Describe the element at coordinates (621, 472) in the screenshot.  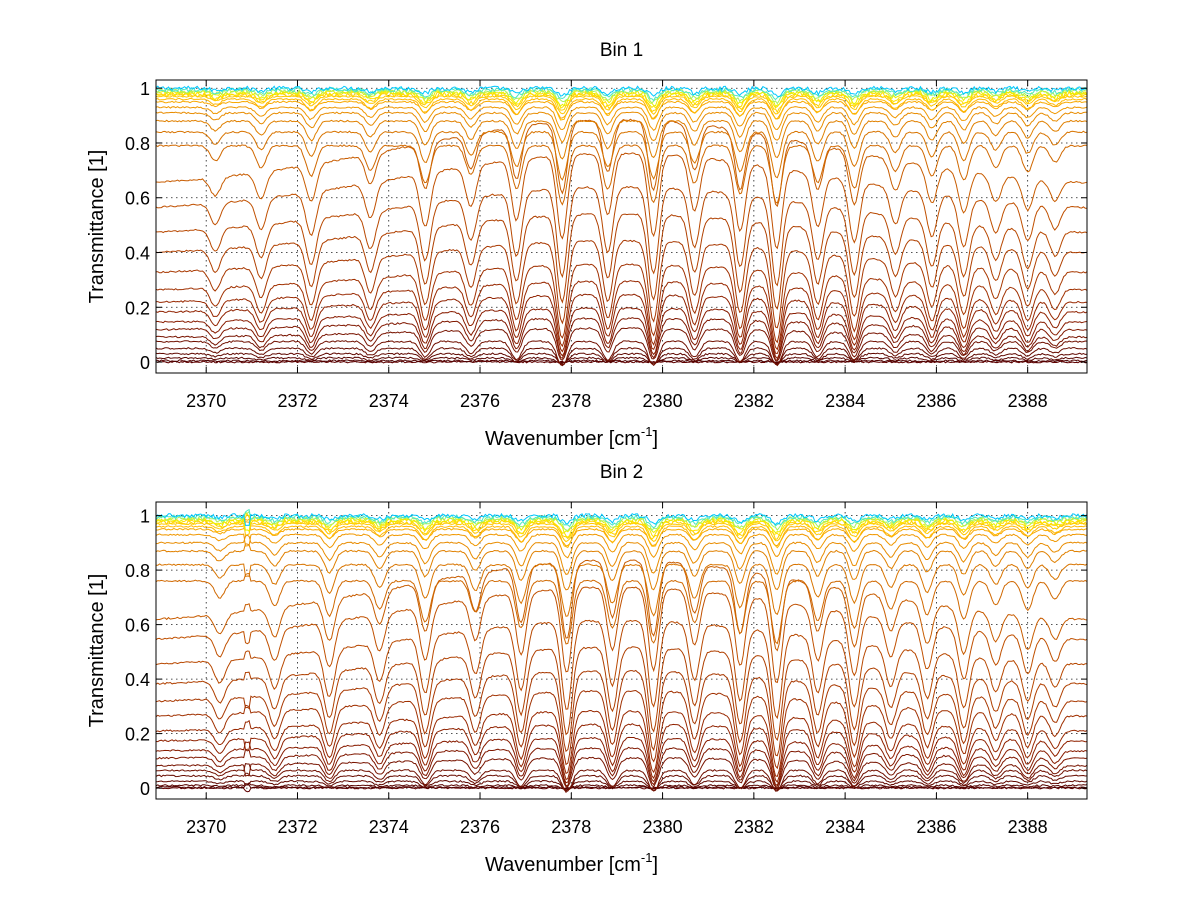
I see `chart-title: Bin 2` at that location.